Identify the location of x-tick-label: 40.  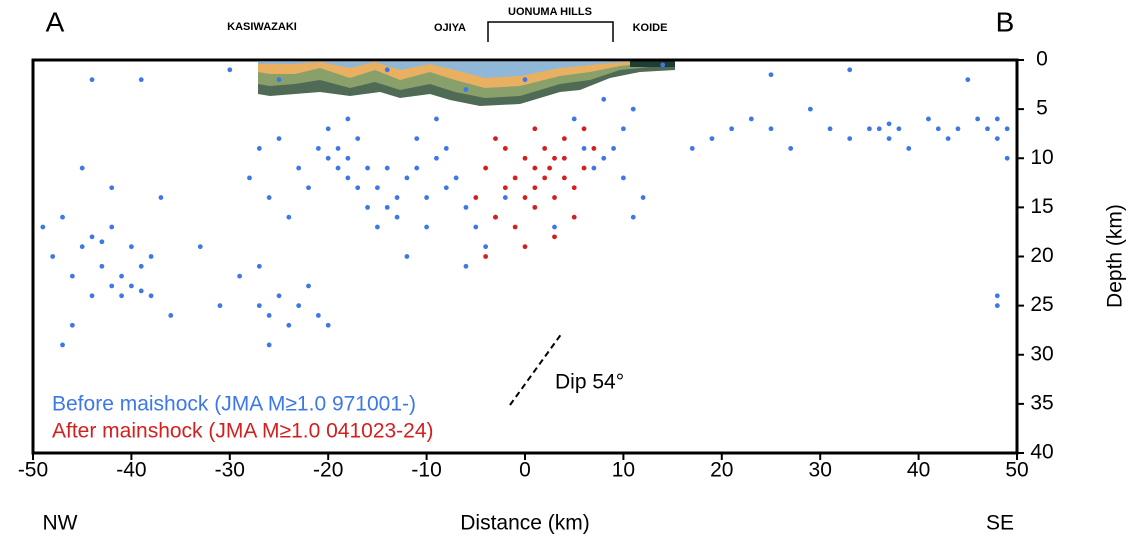
(918, 470).